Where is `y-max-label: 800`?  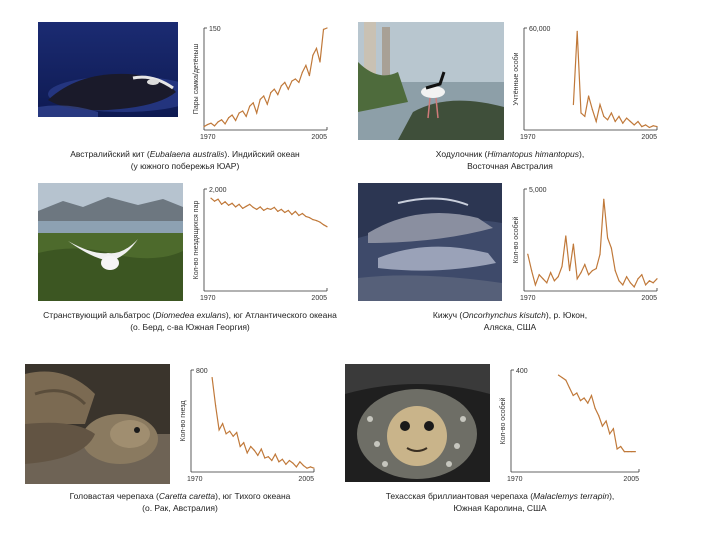
y-max-label: 800 is located at coordinates (202, 371).